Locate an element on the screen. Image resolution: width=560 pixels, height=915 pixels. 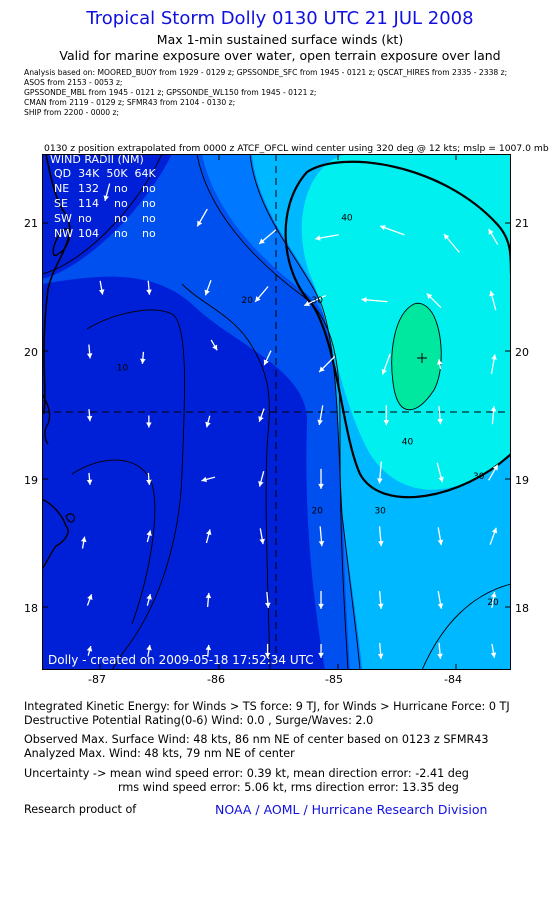
wind-radii-34k: 104 is located at coordinates (88, 233).